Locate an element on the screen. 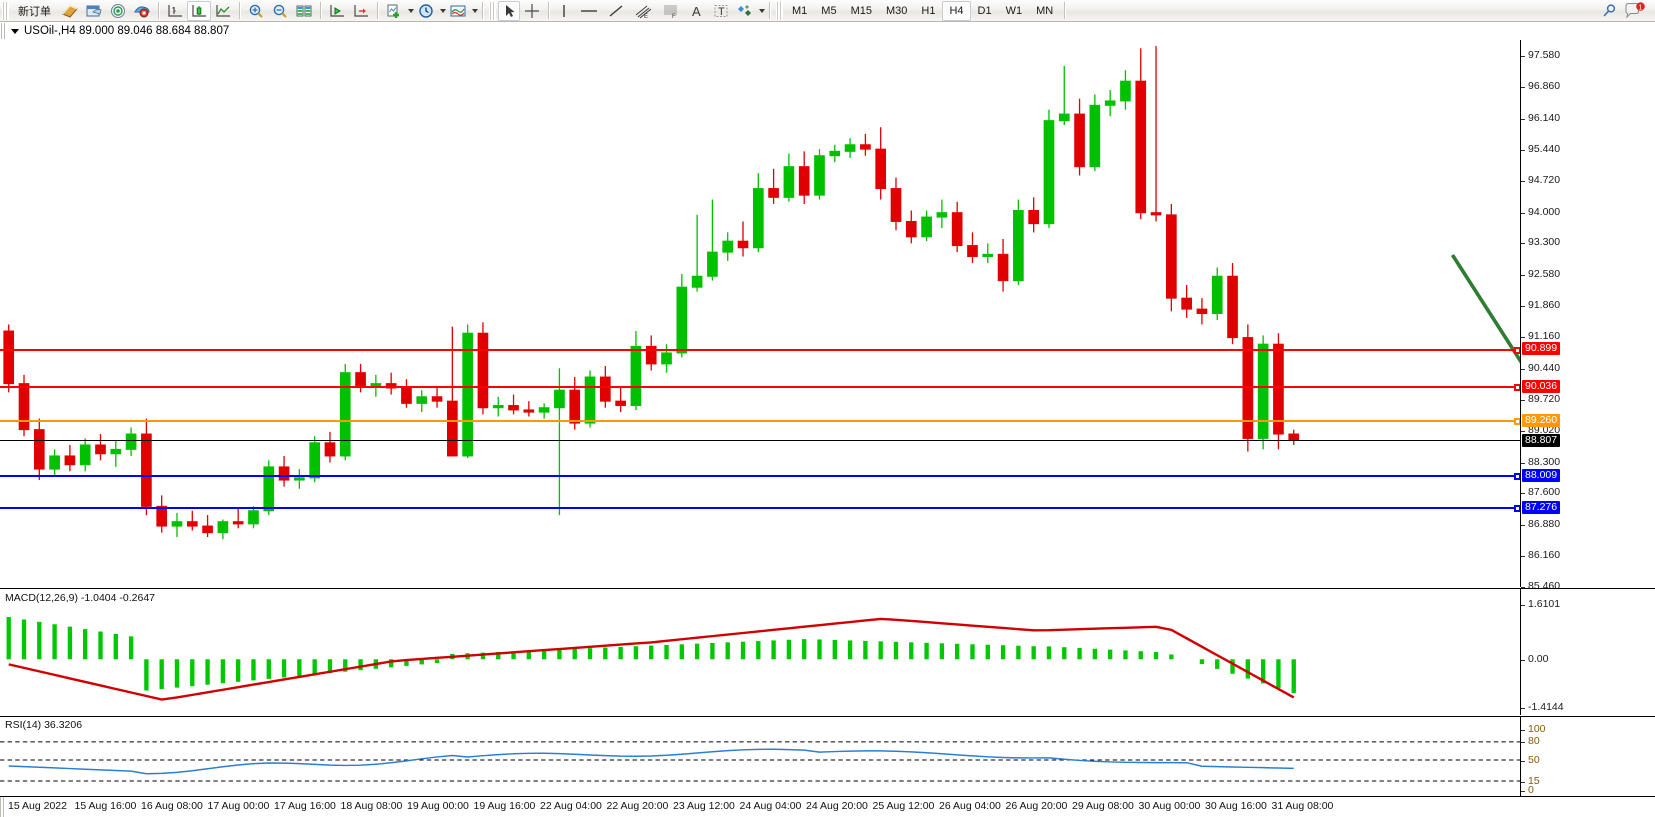 The image size is (1655, 817). periods-icon is located at coordinates (426, 11).